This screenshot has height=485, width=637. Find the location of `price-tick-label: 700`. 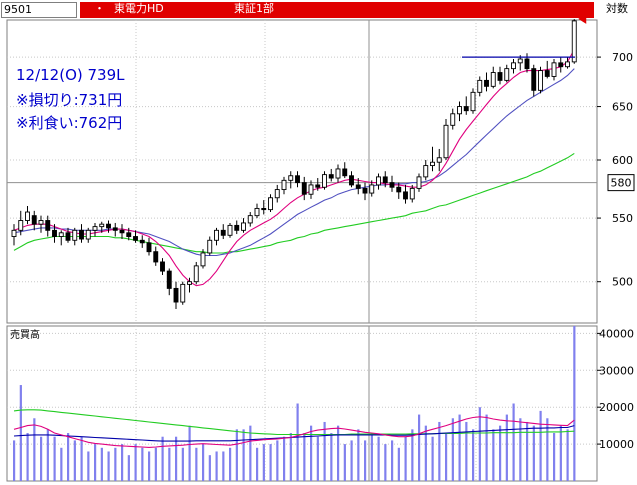

price-tick-label: 700 is located at coordinates (622, 57).